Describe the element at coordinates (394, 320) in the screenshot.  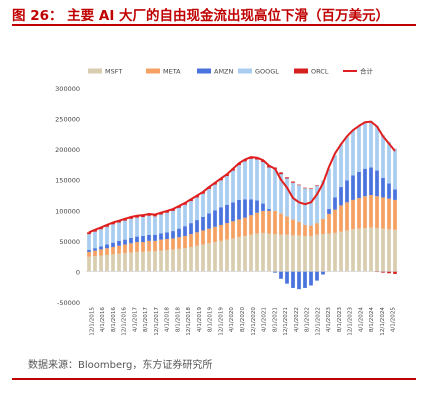
I see `x-tick-label: 4/1/2025` at that location.